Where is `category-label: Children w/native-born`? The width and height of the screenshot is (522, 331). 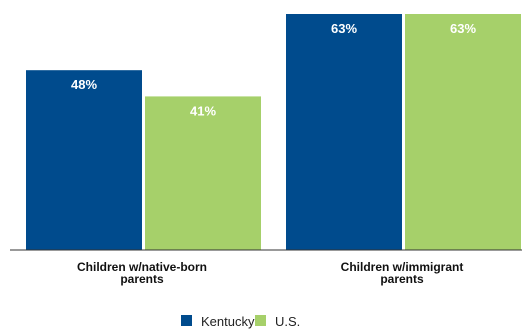
category-label: Children w/native-born is located at coordinates (142, 267).